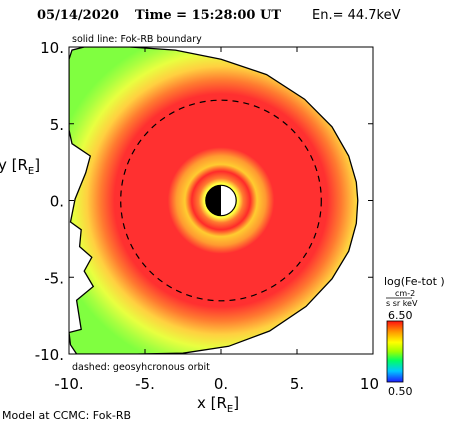 The width and height of the screenshot is (454, 423). What do you see at coordinates (141, 367) in the screenshot?
I see `orbit-annotation: dashed: geosyhcronous orbit` at bounding box center [141, 367].